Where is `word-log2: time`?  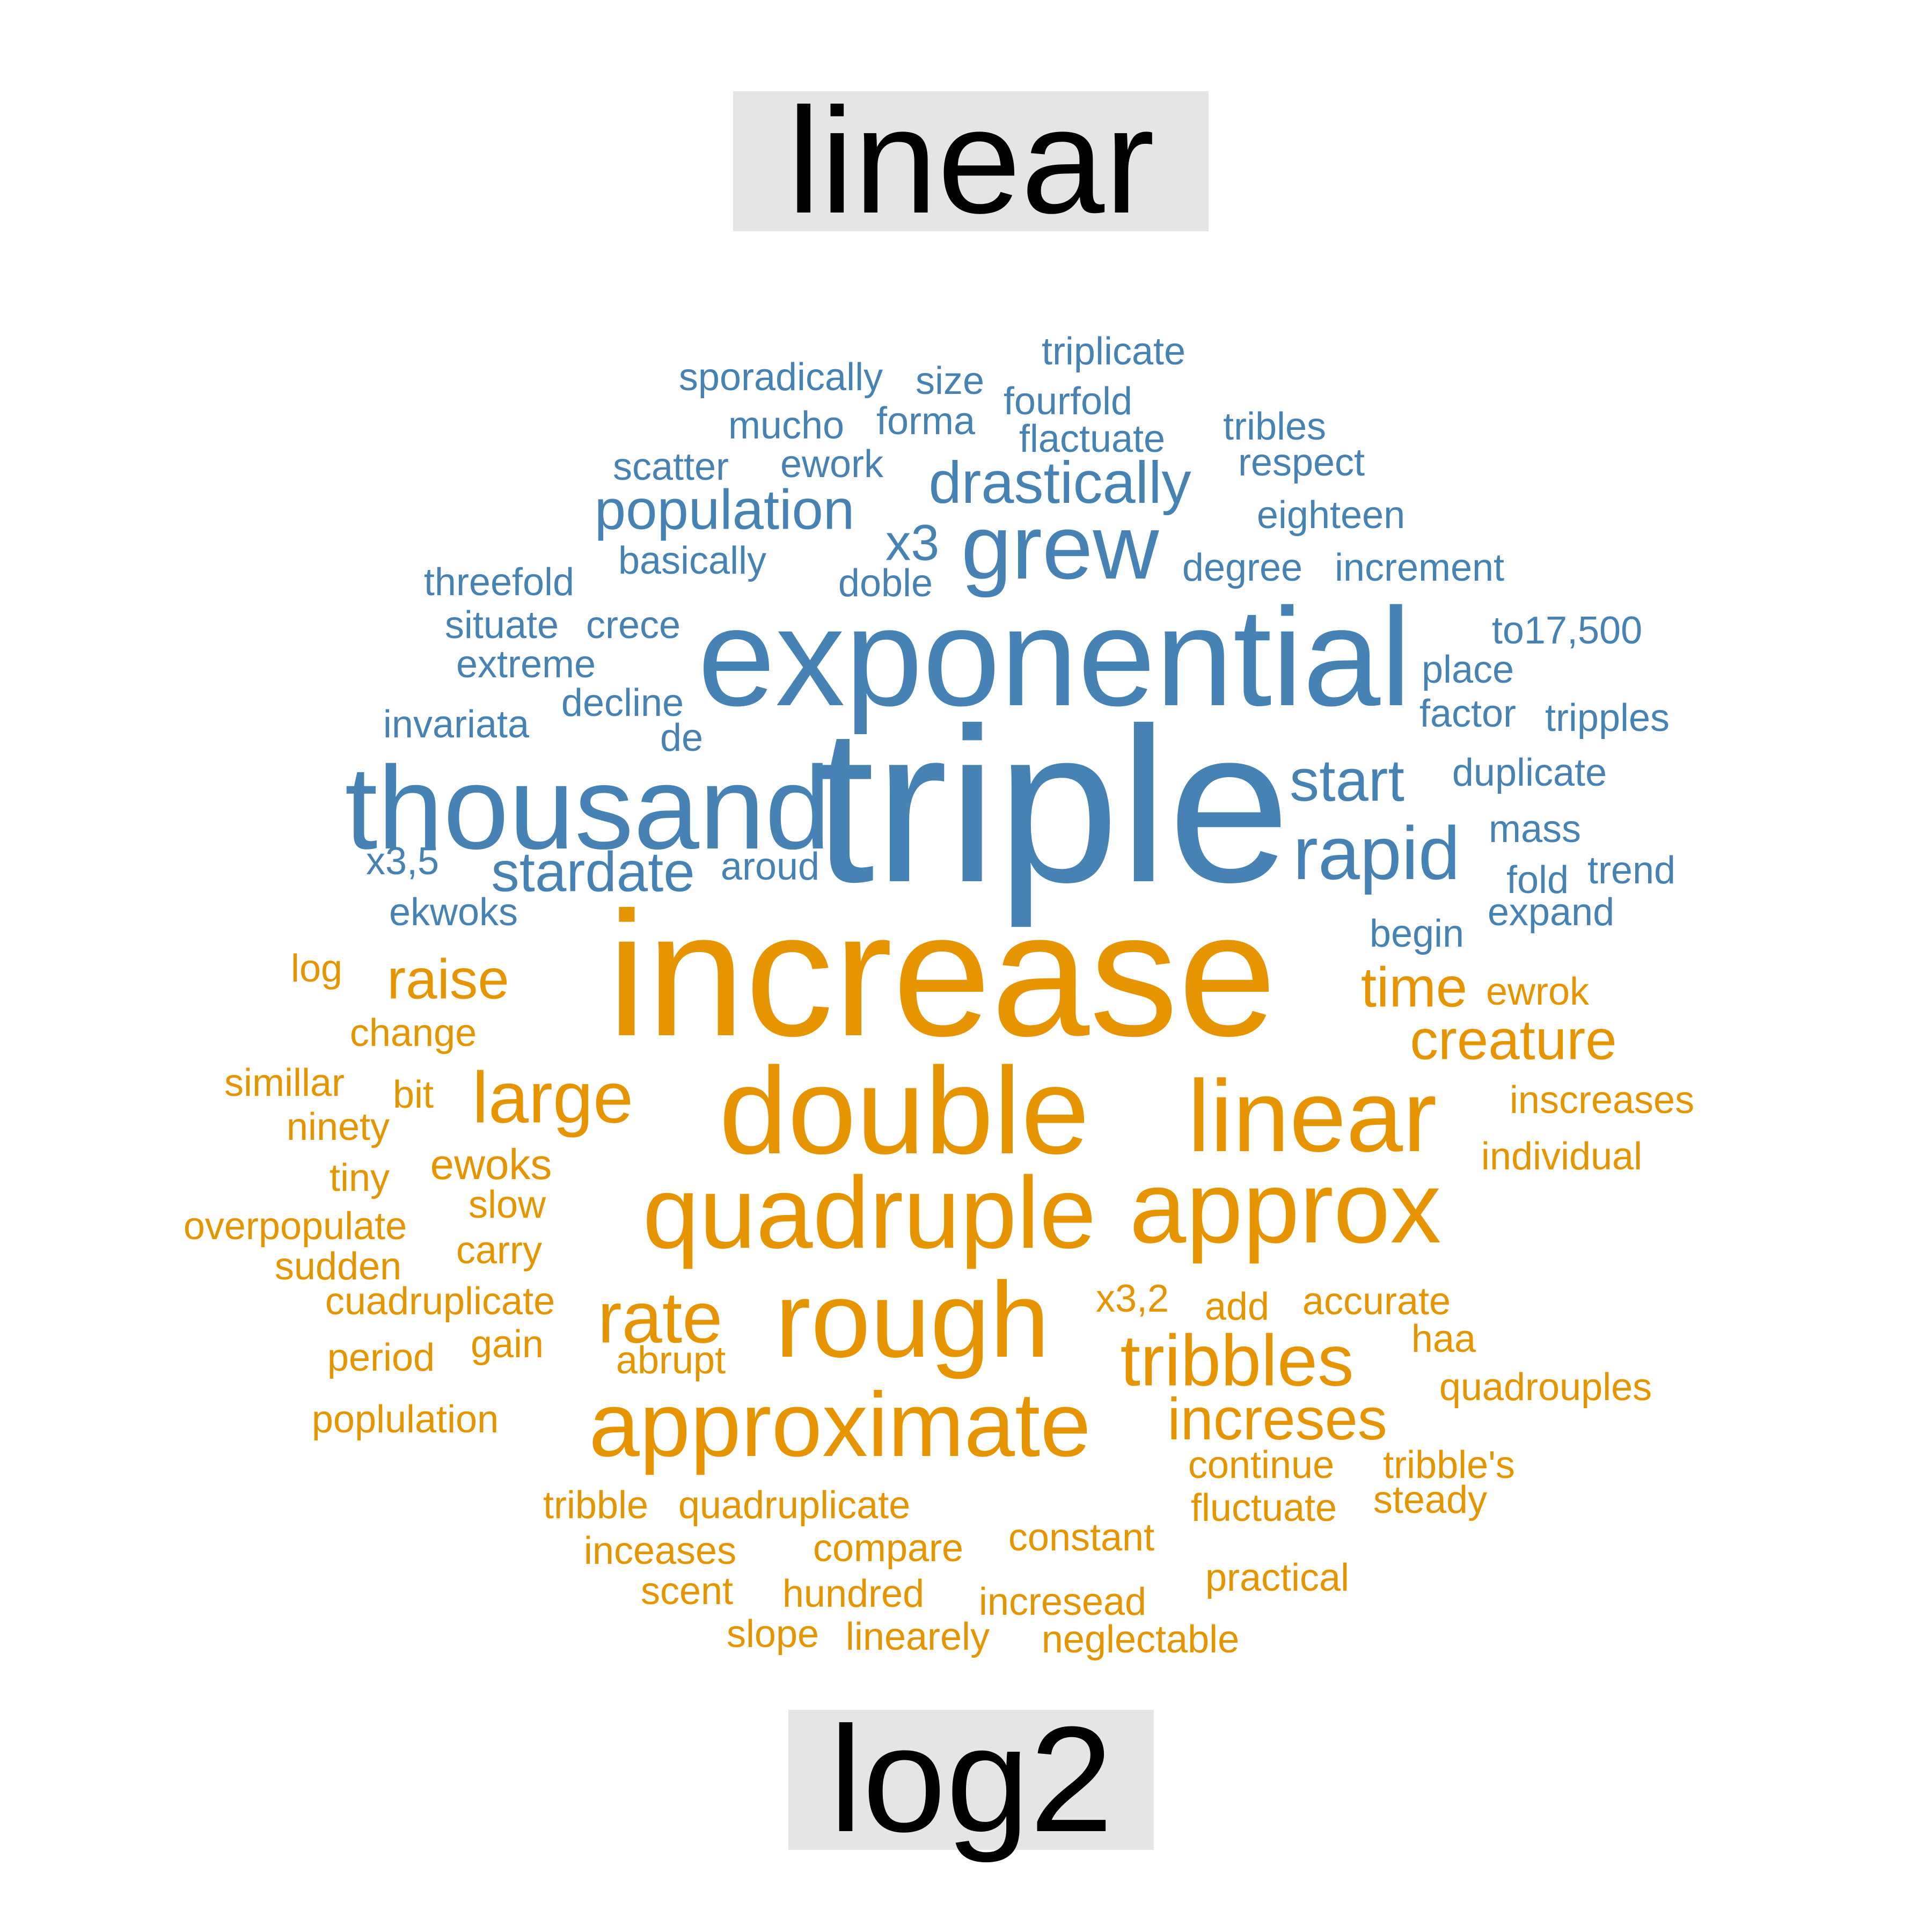 word-log2: time is located at coordinates (1414, 987).